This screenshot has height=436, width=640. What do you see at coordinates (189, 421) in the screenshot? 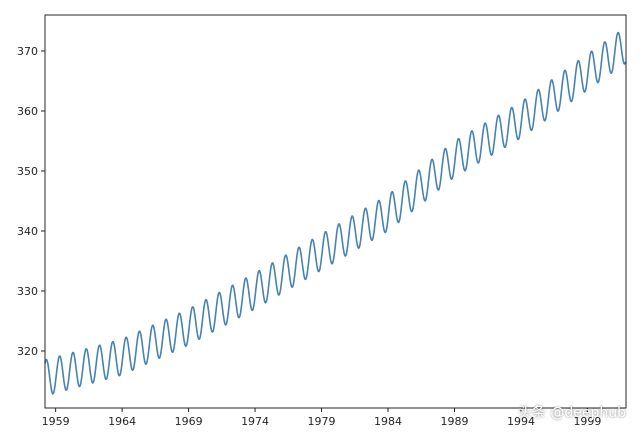
I see `x-tick-label-1969: 1969` at bounding box center [189, 421].